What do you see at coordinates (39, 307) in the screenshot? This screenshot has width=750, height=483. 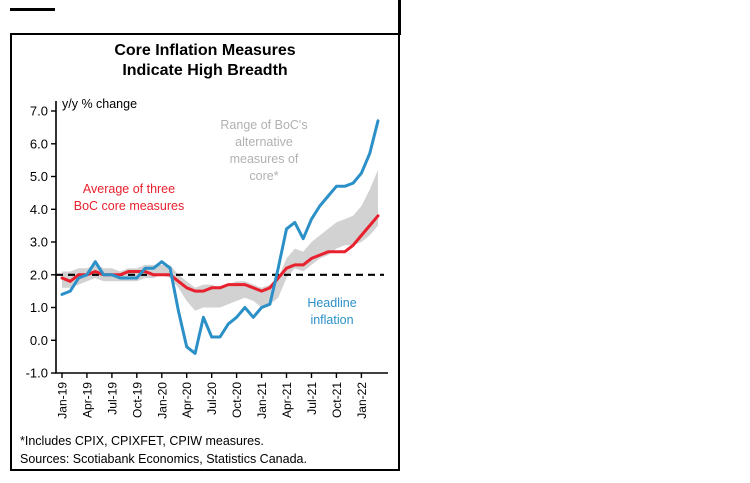 I see `y-tick-label: 1.0` at bounding box center [39, 307].